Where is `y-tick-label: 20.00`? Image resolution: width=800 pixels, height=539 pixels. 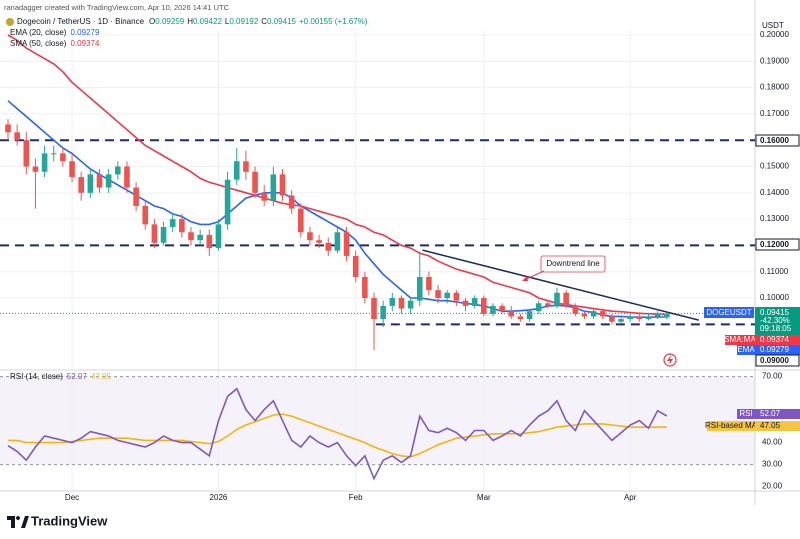 y-tick-label: 20.00 is located at coordinates (772, 486).